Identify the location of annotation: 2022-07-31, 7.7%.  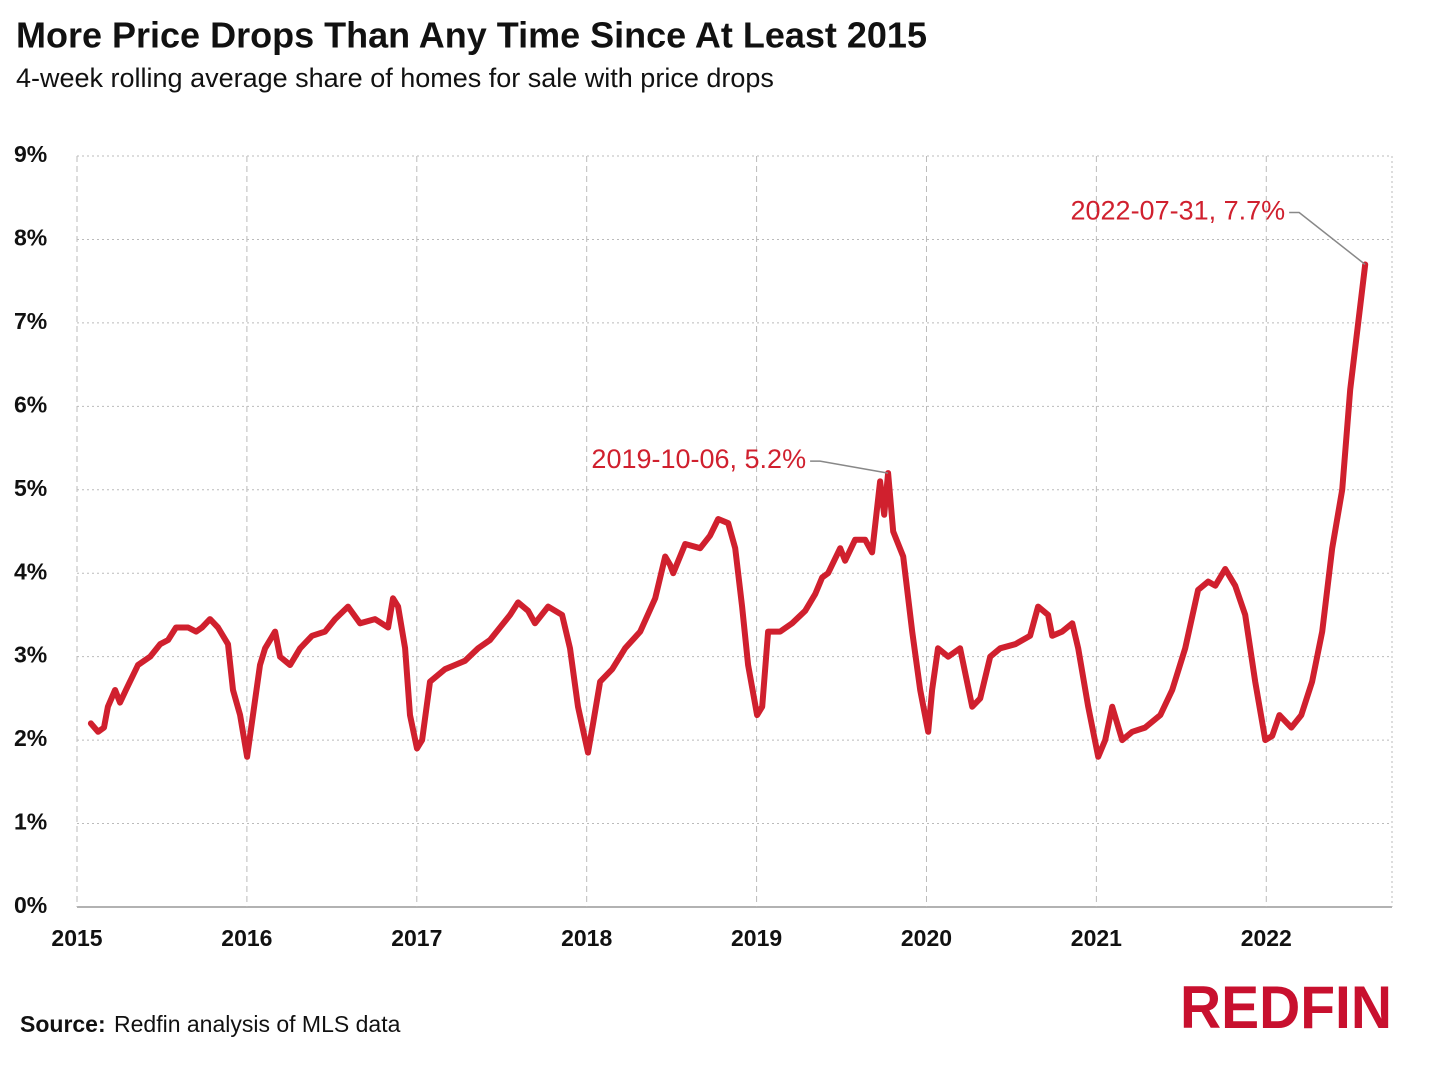
(1178, 211).